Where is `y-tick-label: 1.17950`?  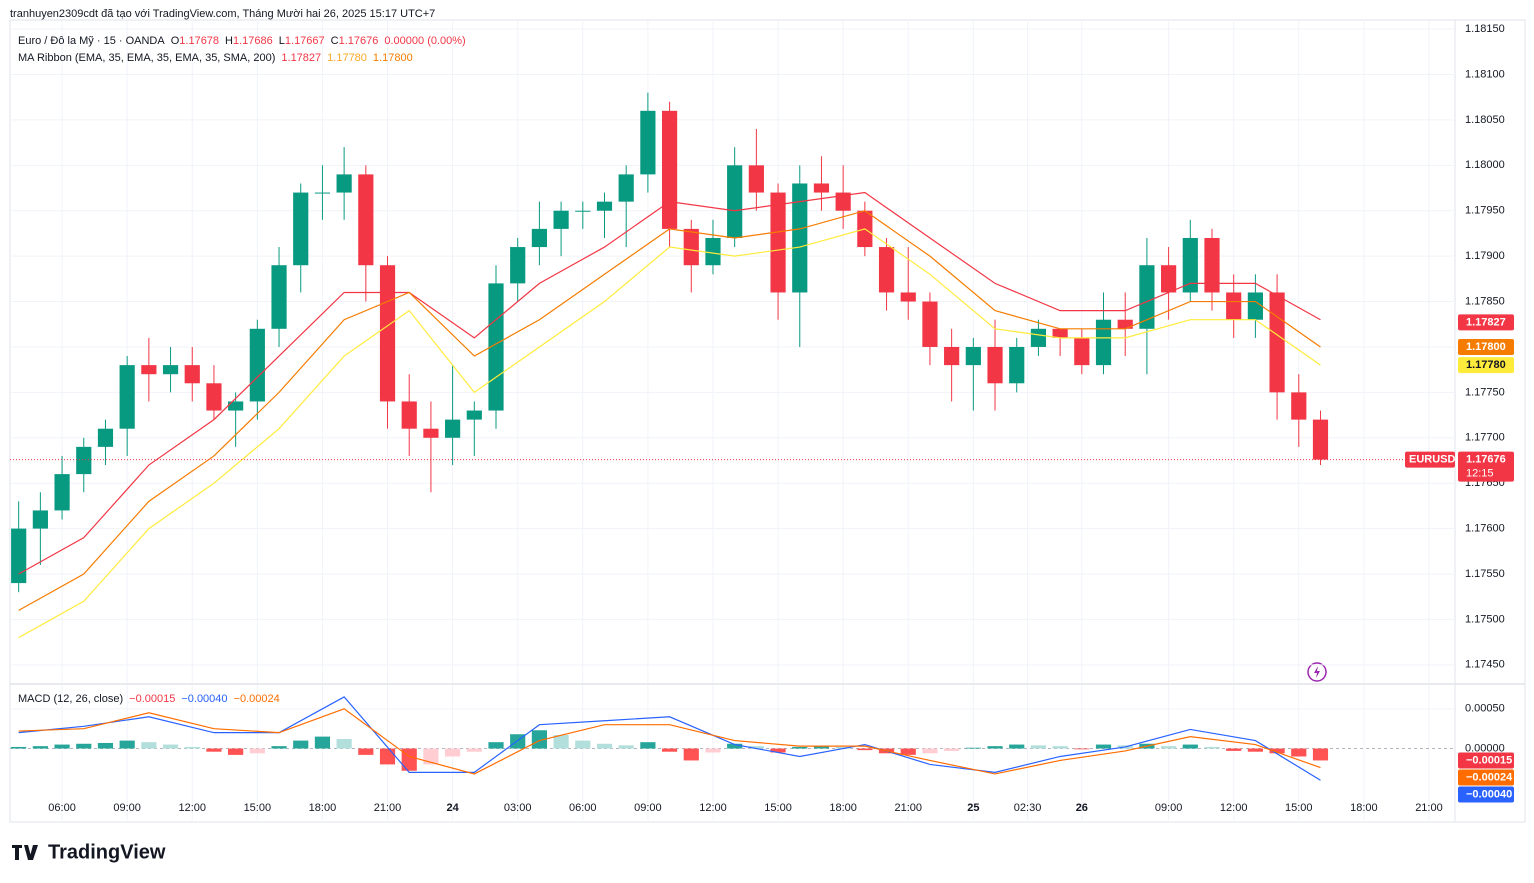 y-tick-label: 1.17950 is located at coordinates (1485, 211).